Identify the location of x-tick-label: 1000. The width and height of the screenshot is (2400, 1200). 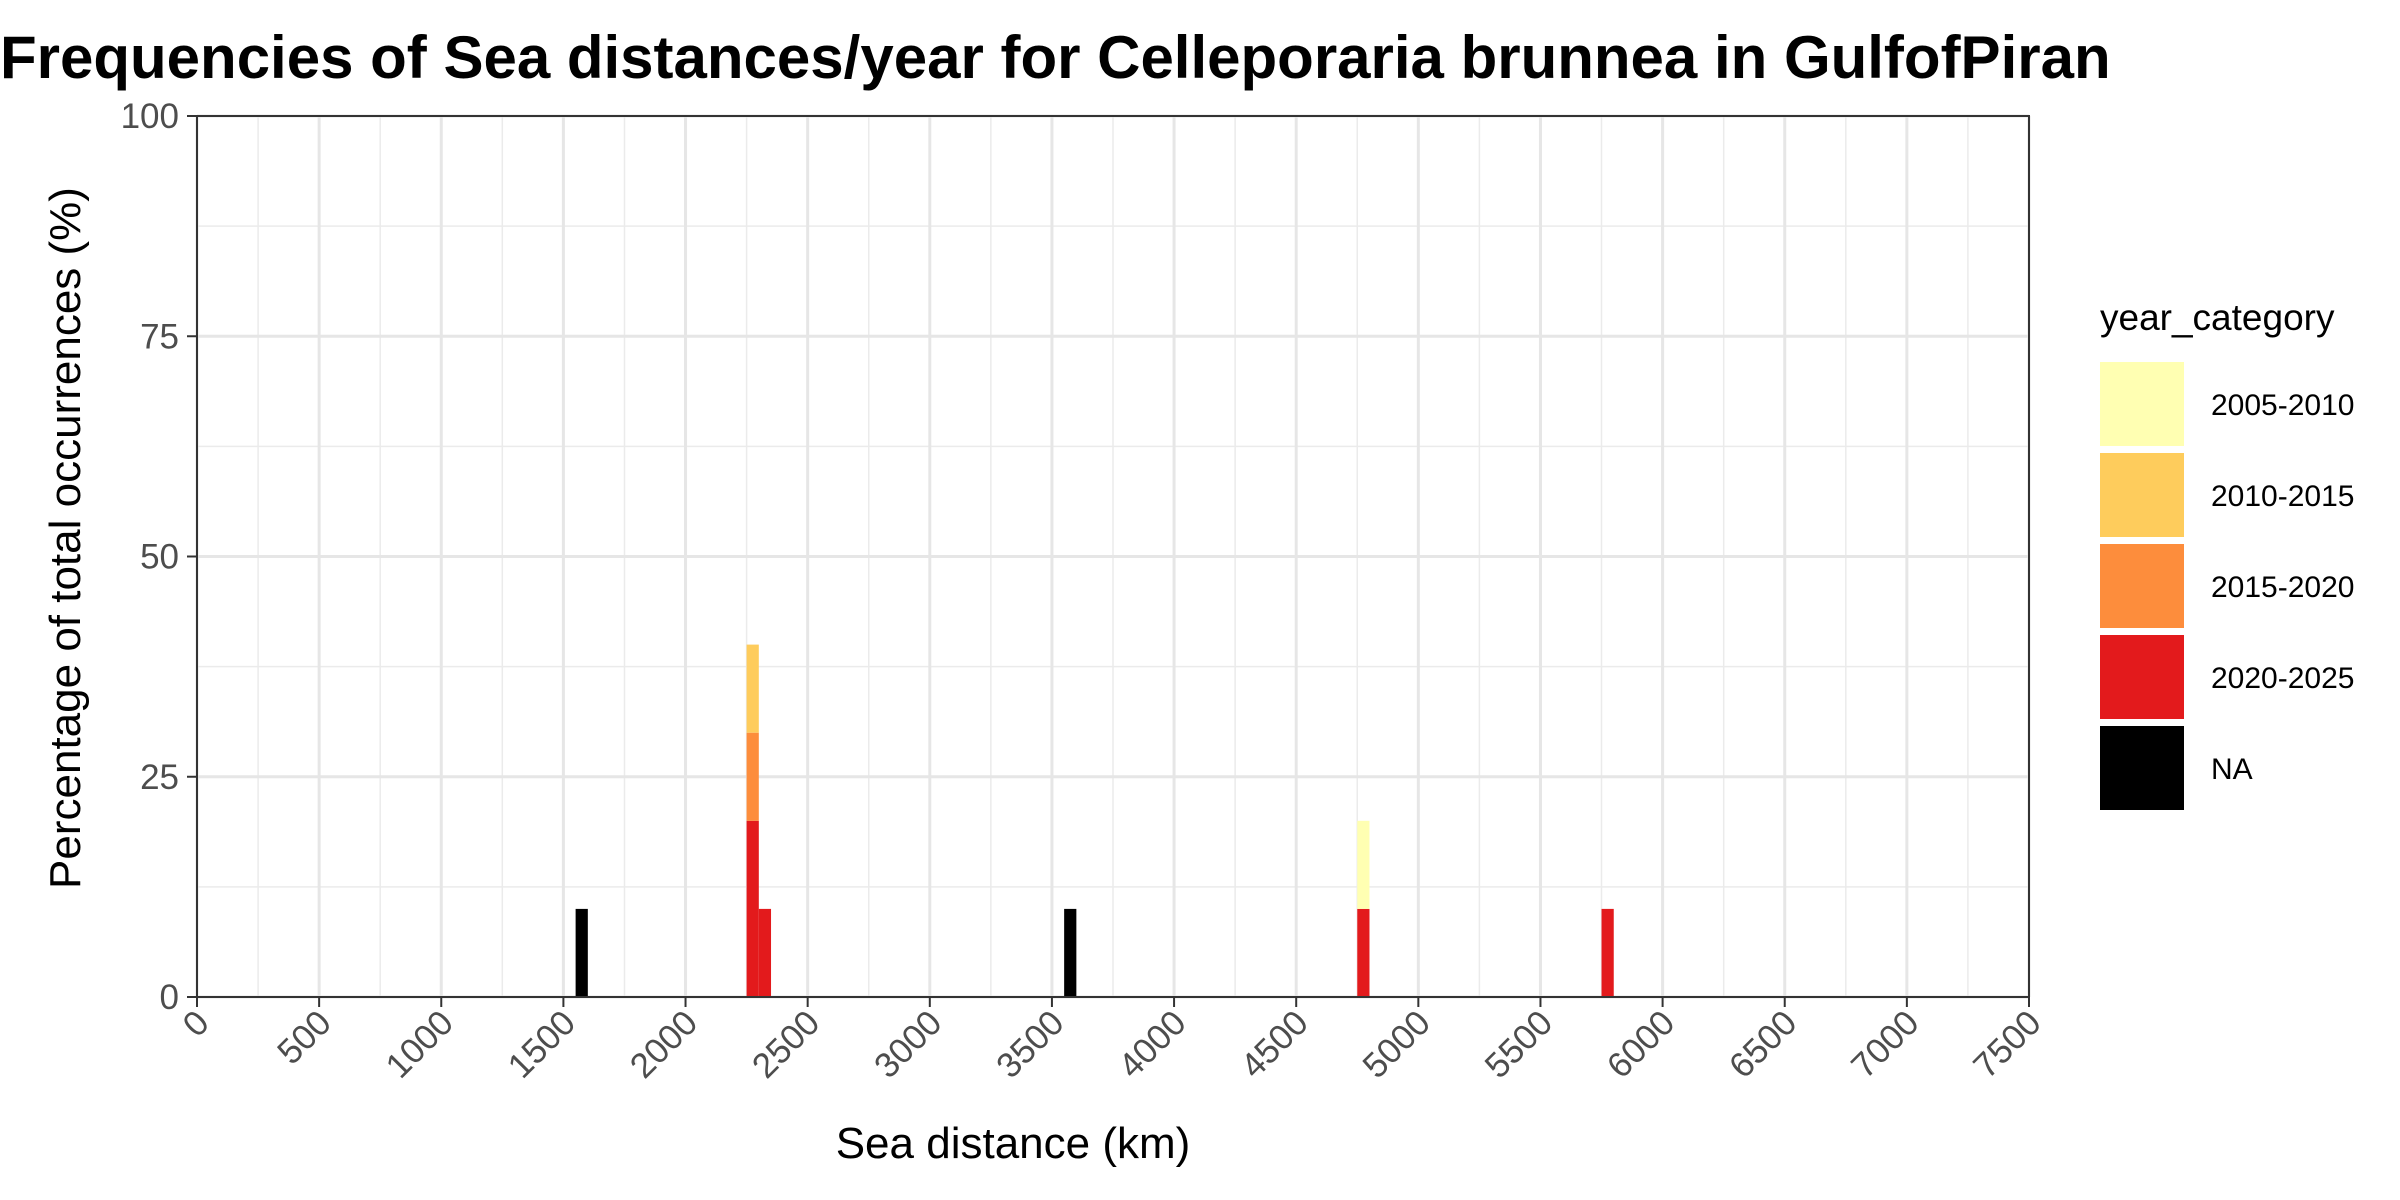
(419, 1044).